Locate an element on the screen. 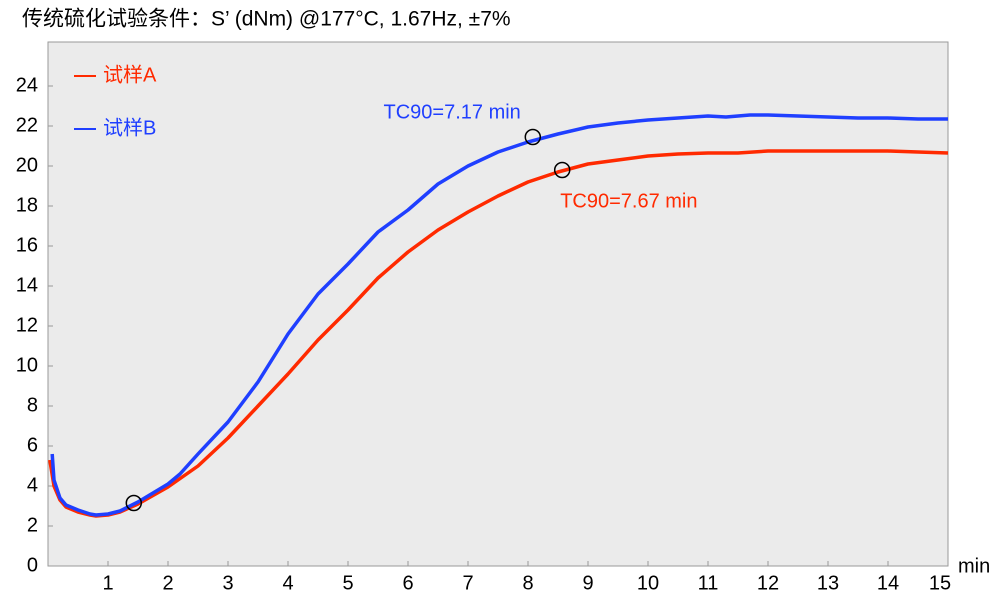  annotation: TC90=7.67 min is located at coordinates (628, 201).